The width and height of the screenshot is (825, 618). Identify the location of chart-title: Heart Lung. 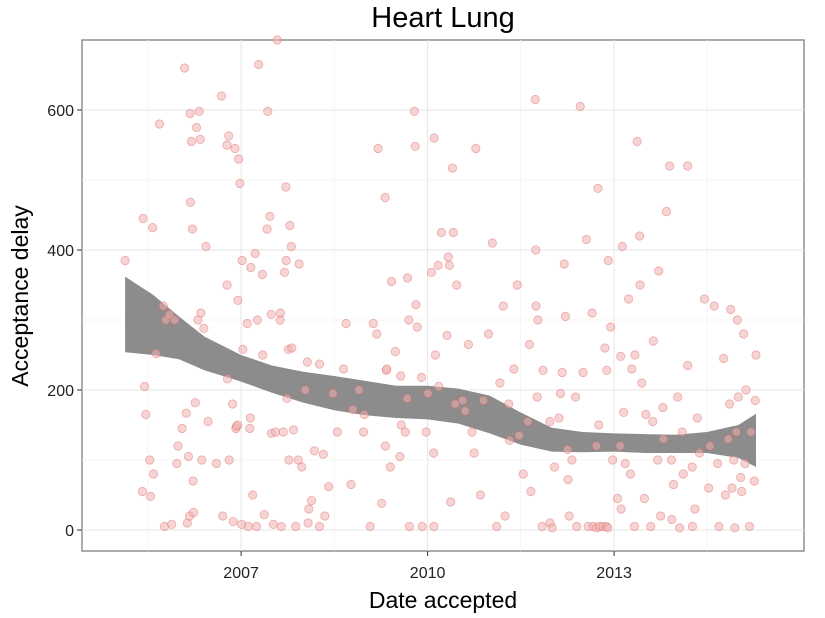
(443, 18).